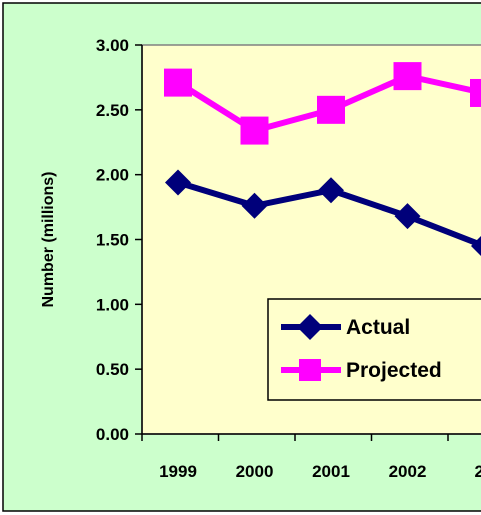 This screenshot has width=481, height=515. I want to click on legend-actual-label: Actual, so click(378, 327).